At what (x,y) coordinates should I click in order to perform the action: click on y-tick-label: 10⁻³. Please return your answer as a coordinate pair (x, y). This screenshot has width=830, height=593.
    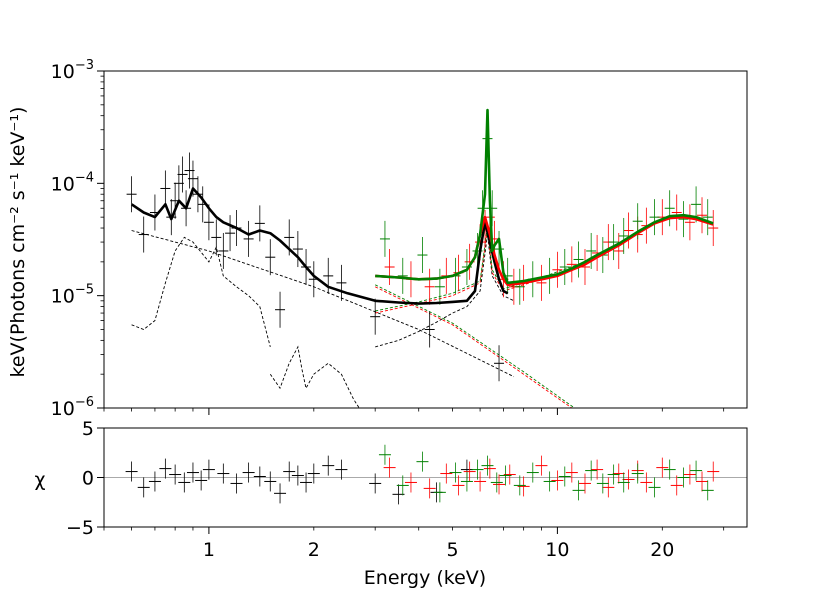
    Looking at the image, I should click on (72, 70).